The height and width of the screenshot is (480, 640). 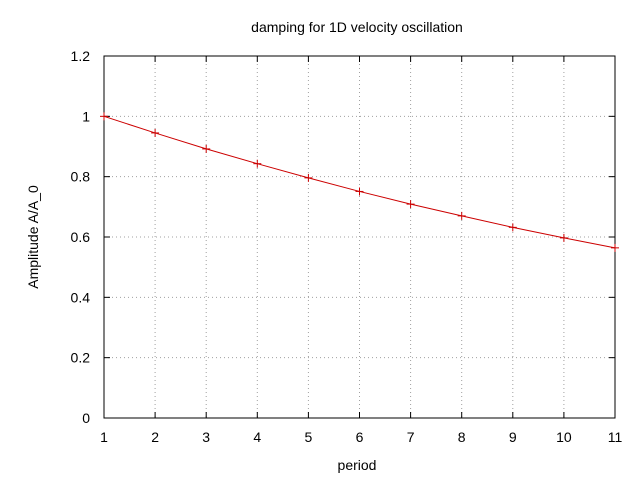 I want to click on x-tick-label: 7, so click(x=411, y=437).